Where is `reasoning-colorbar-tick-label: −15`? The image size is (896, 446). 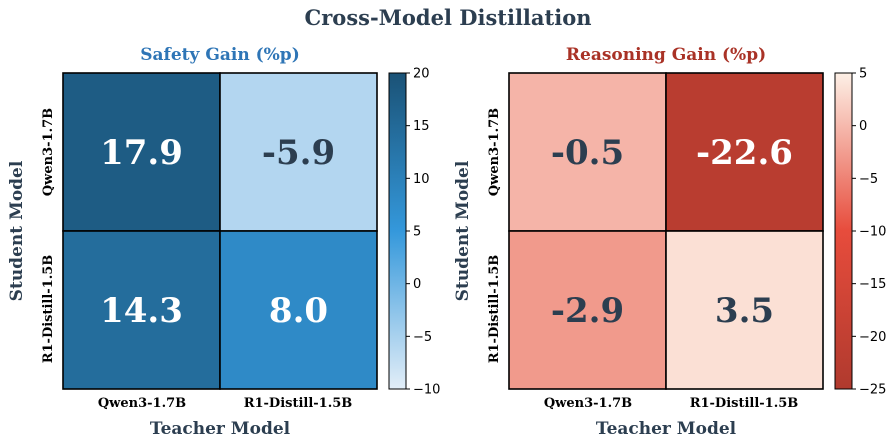 reasoning-colorbar-tick-label: −15 is located at coordinates (872, 284).